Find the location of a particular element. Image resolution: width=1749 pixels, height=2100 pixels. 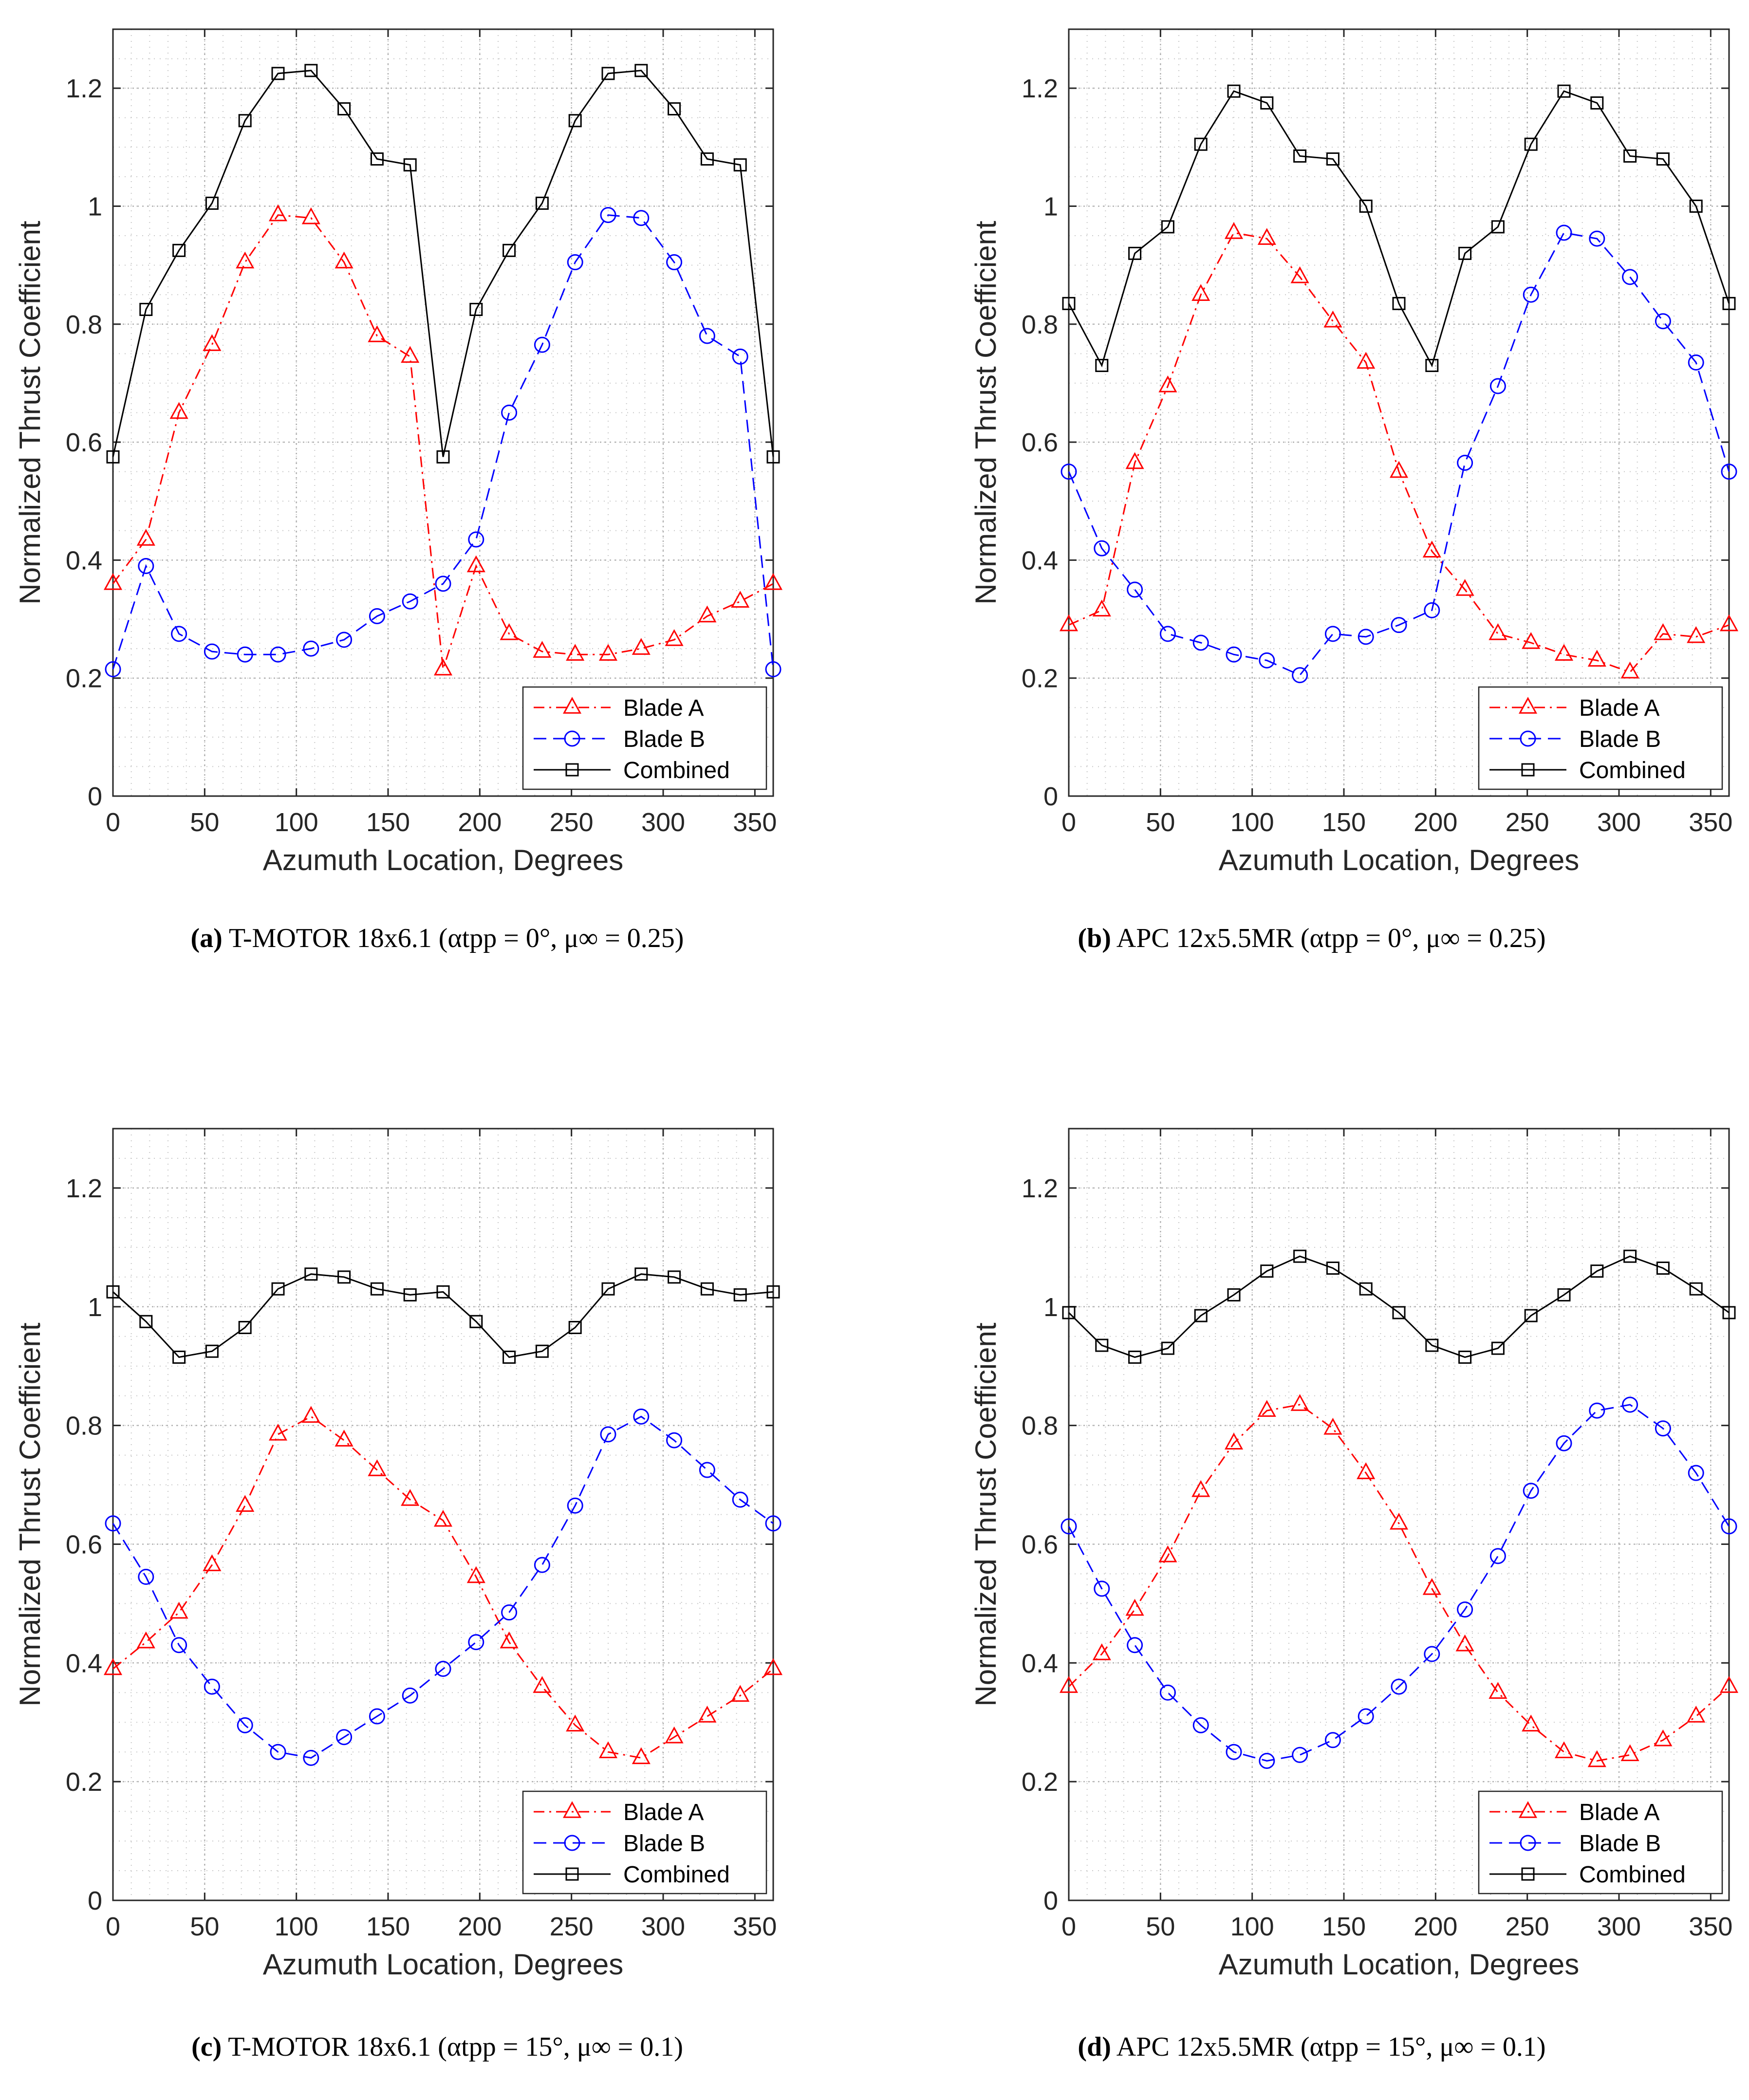

x-tick-label: 50 is located at coordinates (1160, 823).